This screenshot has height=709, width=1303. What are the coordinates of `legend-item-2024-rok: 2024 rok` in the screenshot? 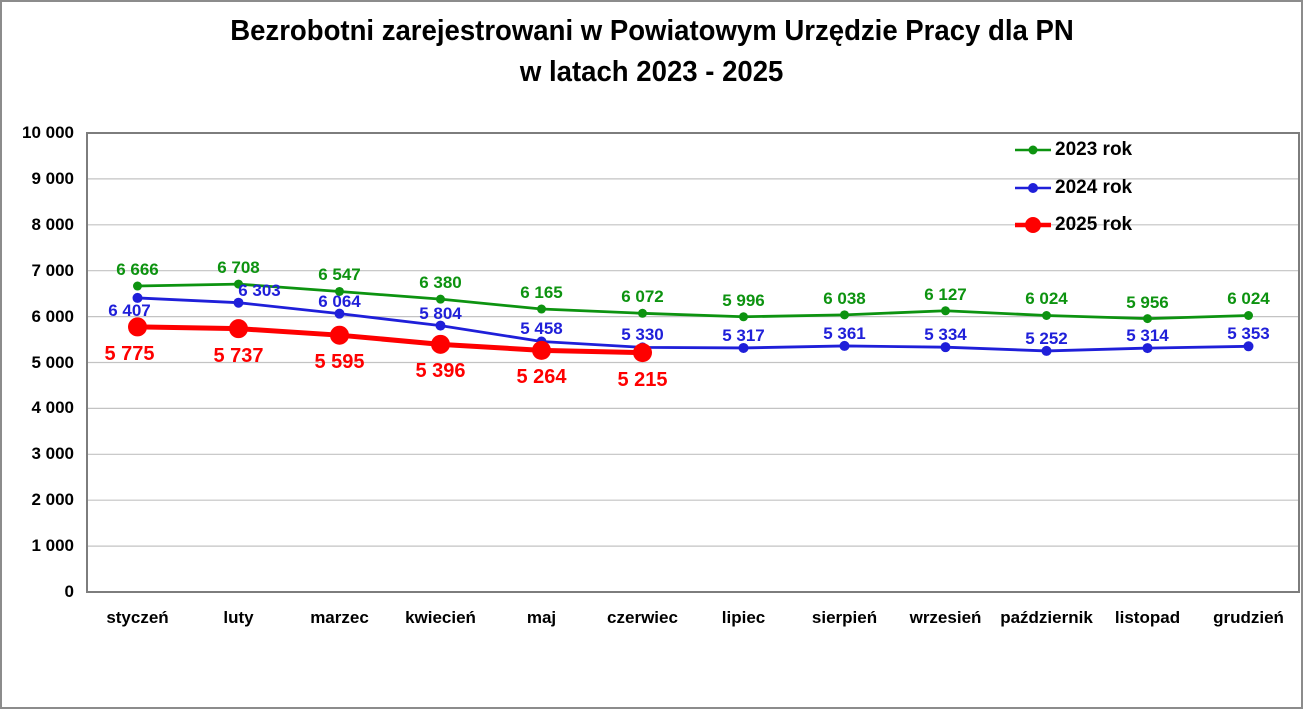 It's located at (1073, 188).